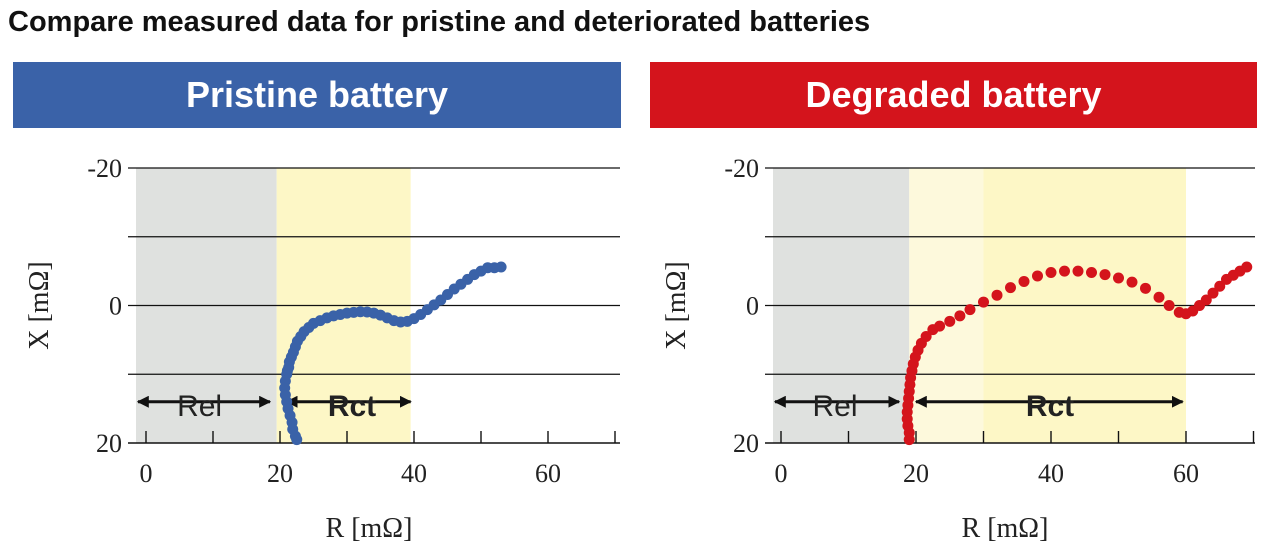  Describe the element at coordinates (352, 406) in the screenshot. I see `pristine-rct-label: Rct` at that location.